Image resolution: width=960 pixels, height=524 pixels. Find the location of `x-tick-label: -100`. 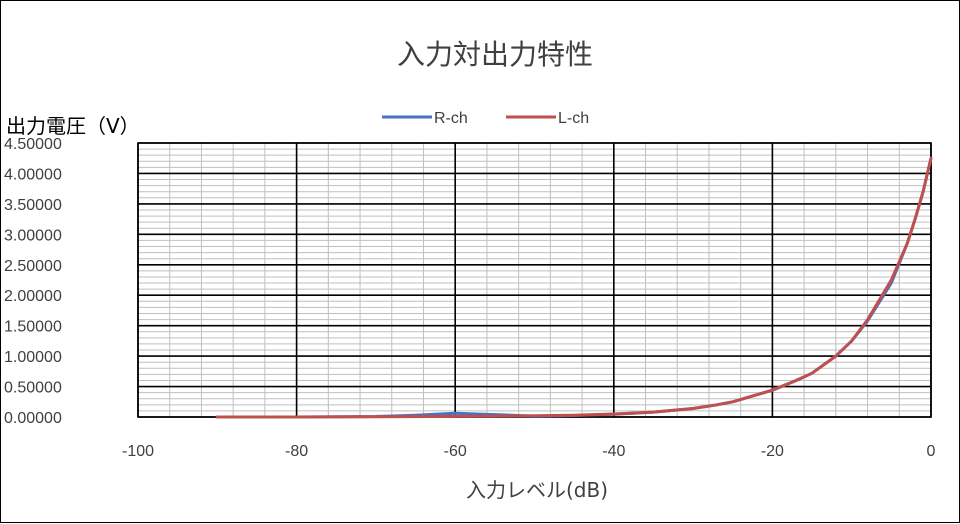

x-tick-label: -100 is located at coordinates (138, 451).